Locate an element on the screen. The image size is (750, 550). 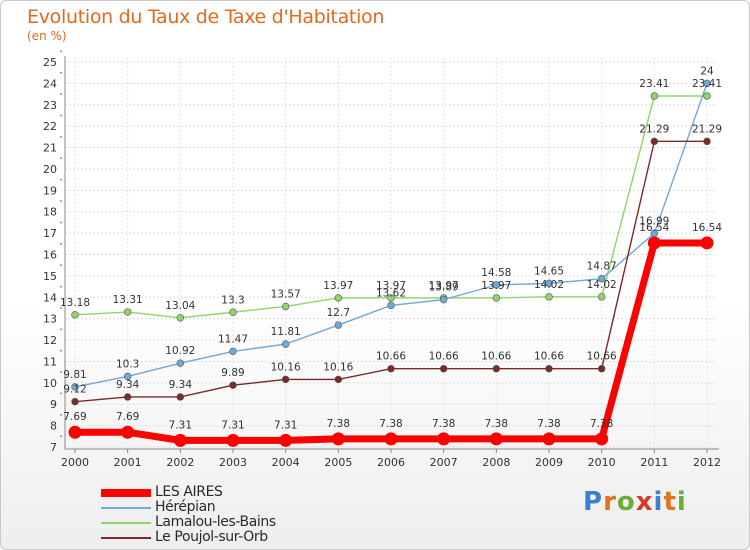
chart-title: Evolution du Taux de Taxe d'Habitation is located at coordinates (206, 17).